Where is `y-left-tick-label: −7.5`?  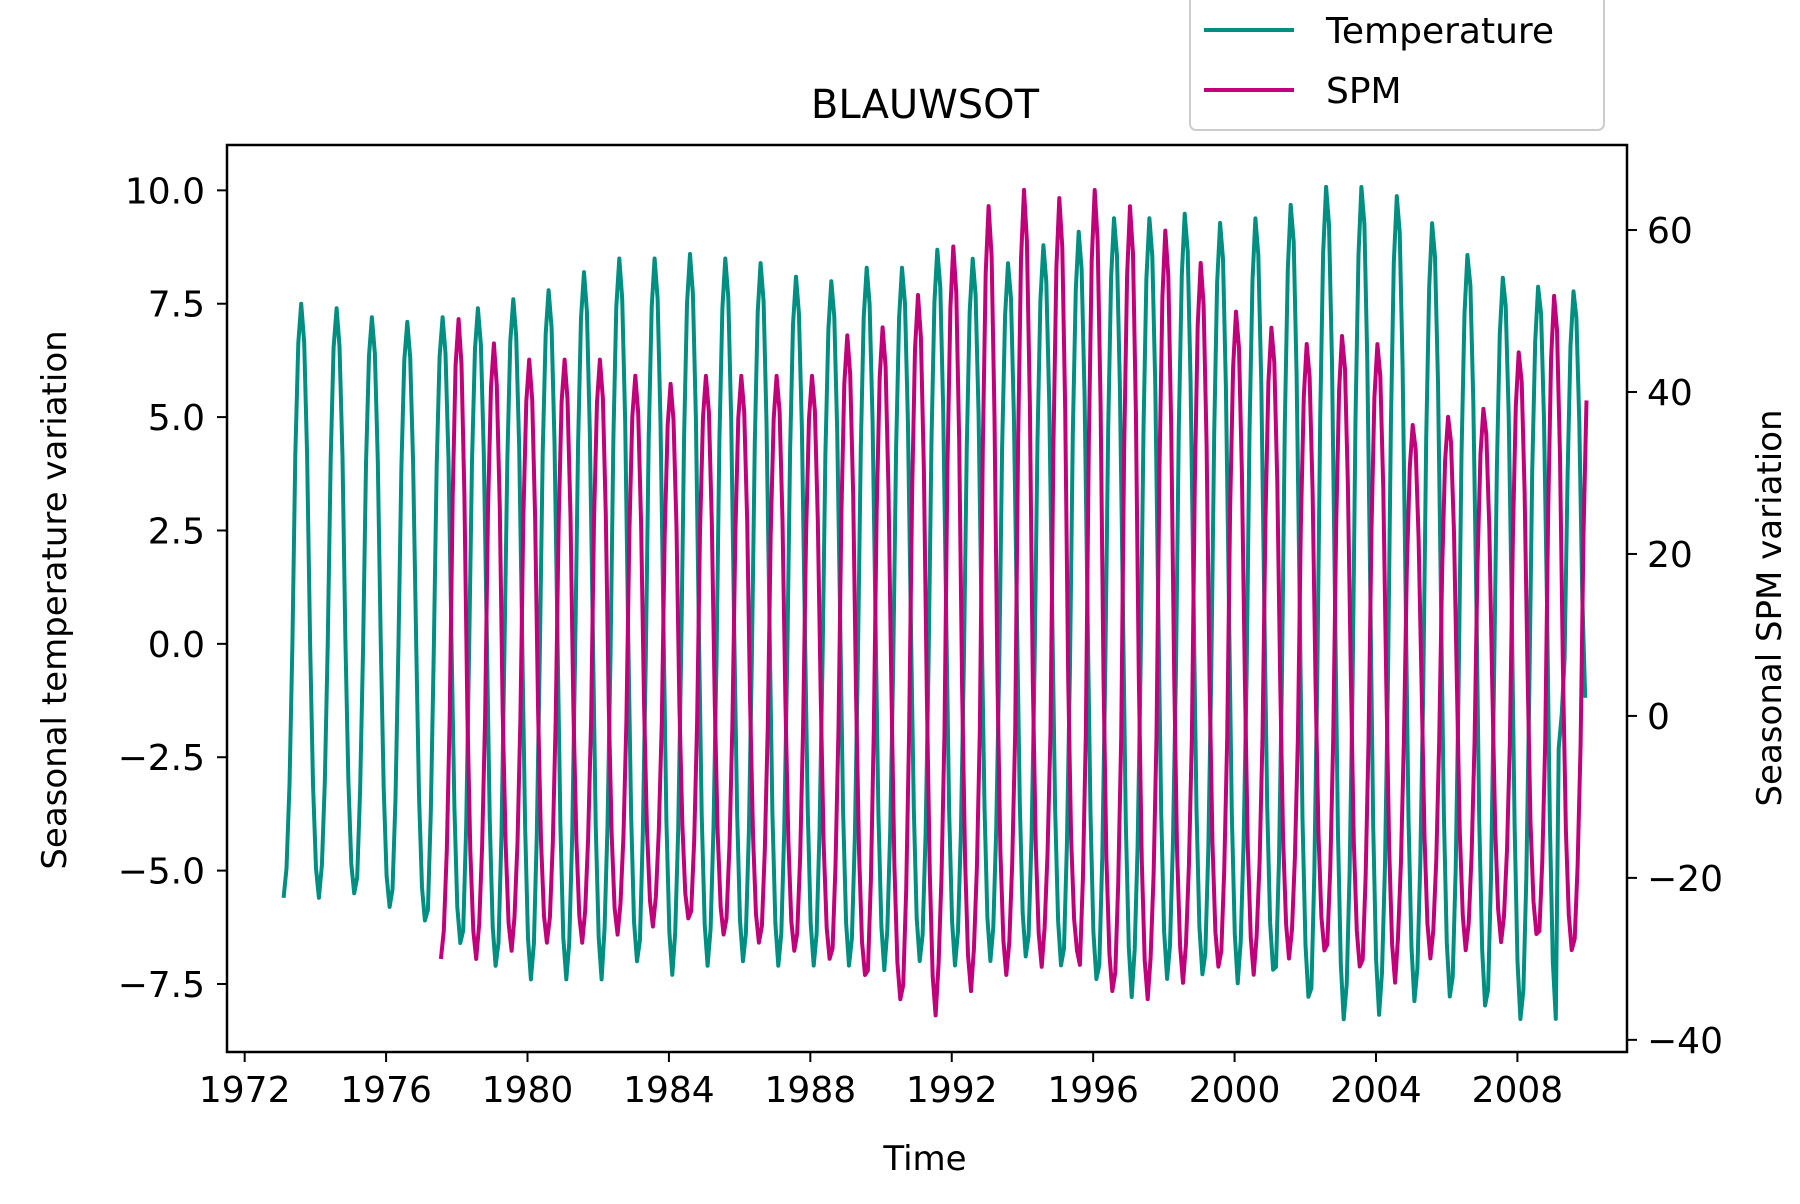
y-left-tick-label: −7.5 is located at coordinates (161, 985).